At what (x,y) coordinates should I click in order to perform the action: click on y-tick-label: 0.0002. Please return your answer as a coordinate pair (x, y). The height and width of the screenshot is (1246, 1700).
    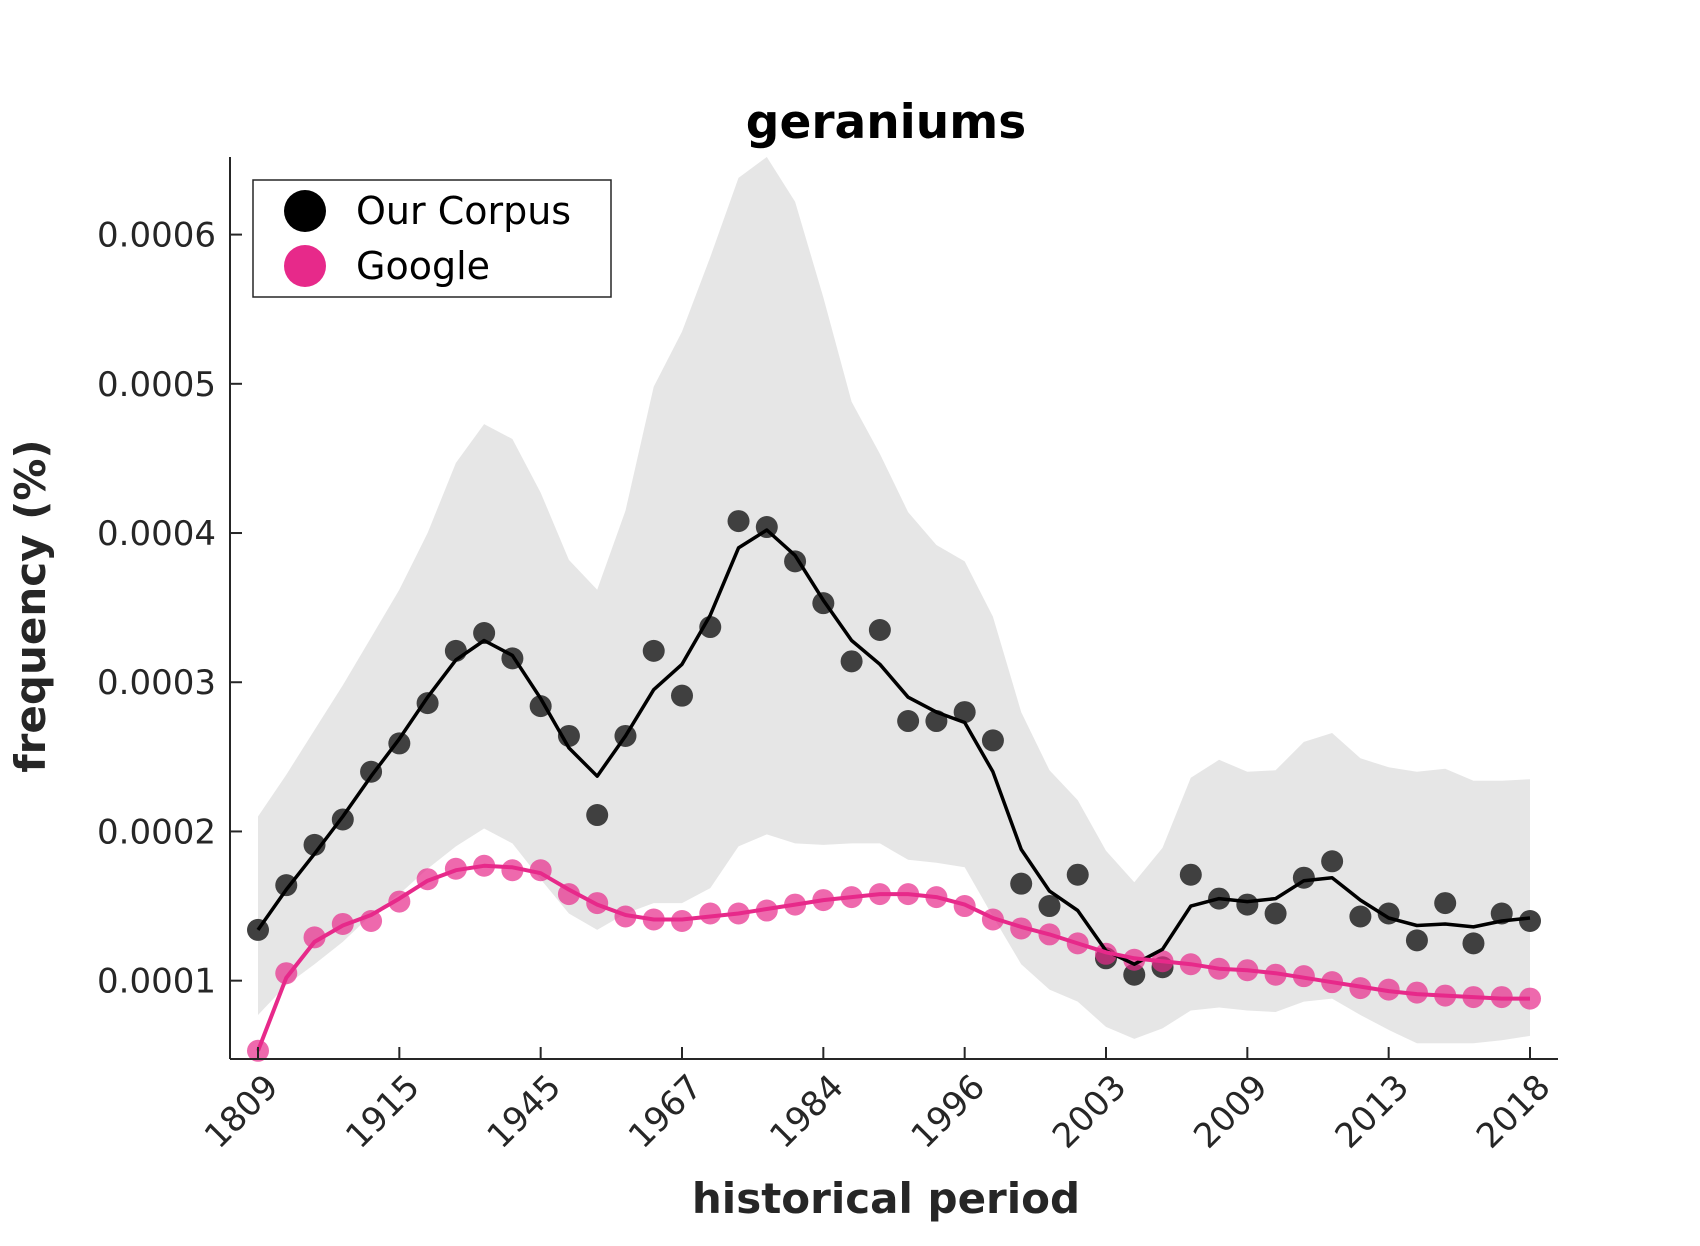
    Looking at the image, I should click on (156, 832).